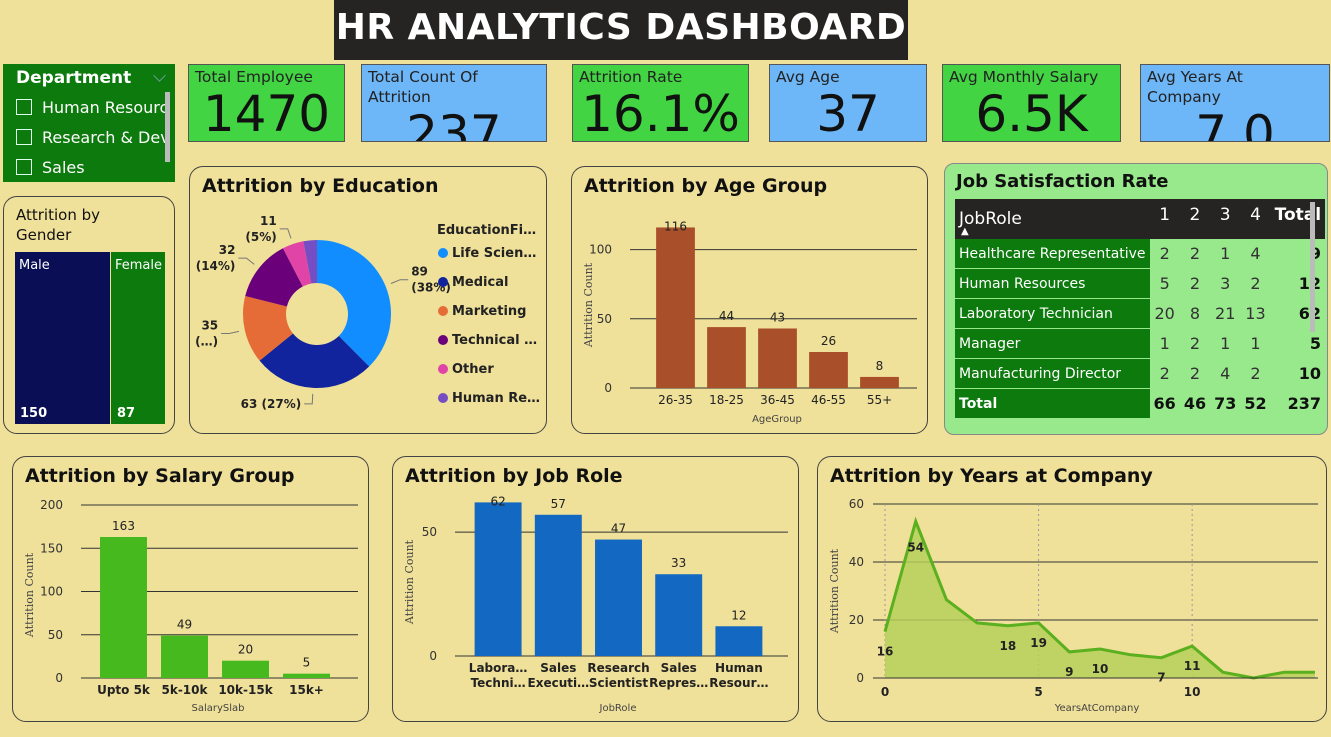 This screenshot has height=737, width=1331. I want to click on area-fill, so click(1100, 599).